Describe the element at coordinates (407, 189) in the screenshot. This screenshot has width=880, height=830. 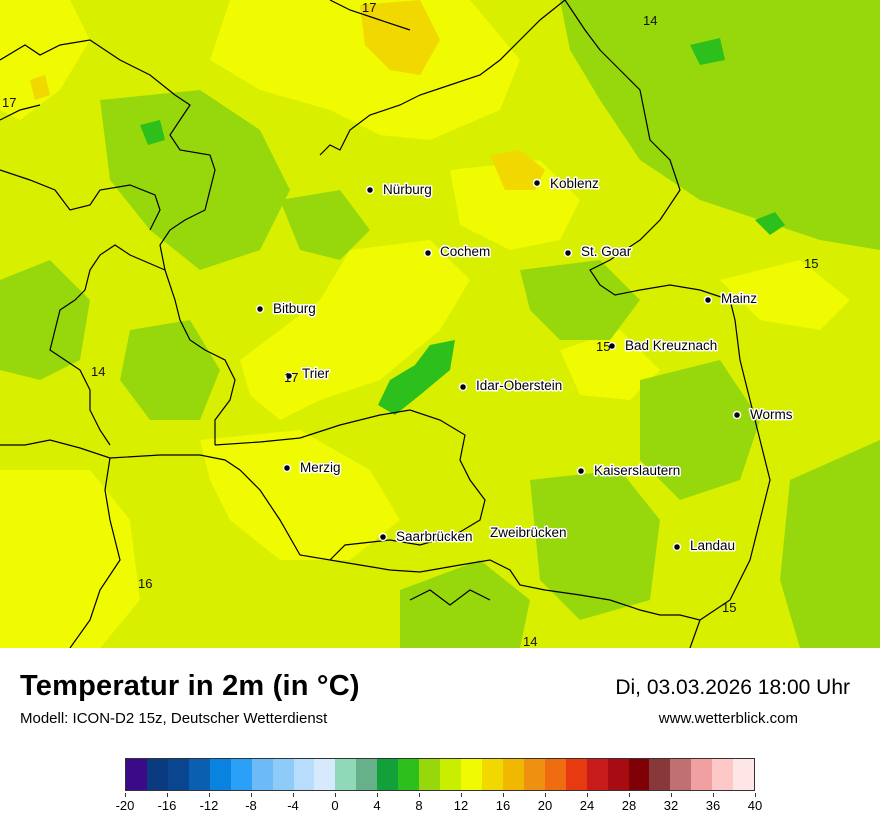
I see `city-label: Nürburg` at that location.